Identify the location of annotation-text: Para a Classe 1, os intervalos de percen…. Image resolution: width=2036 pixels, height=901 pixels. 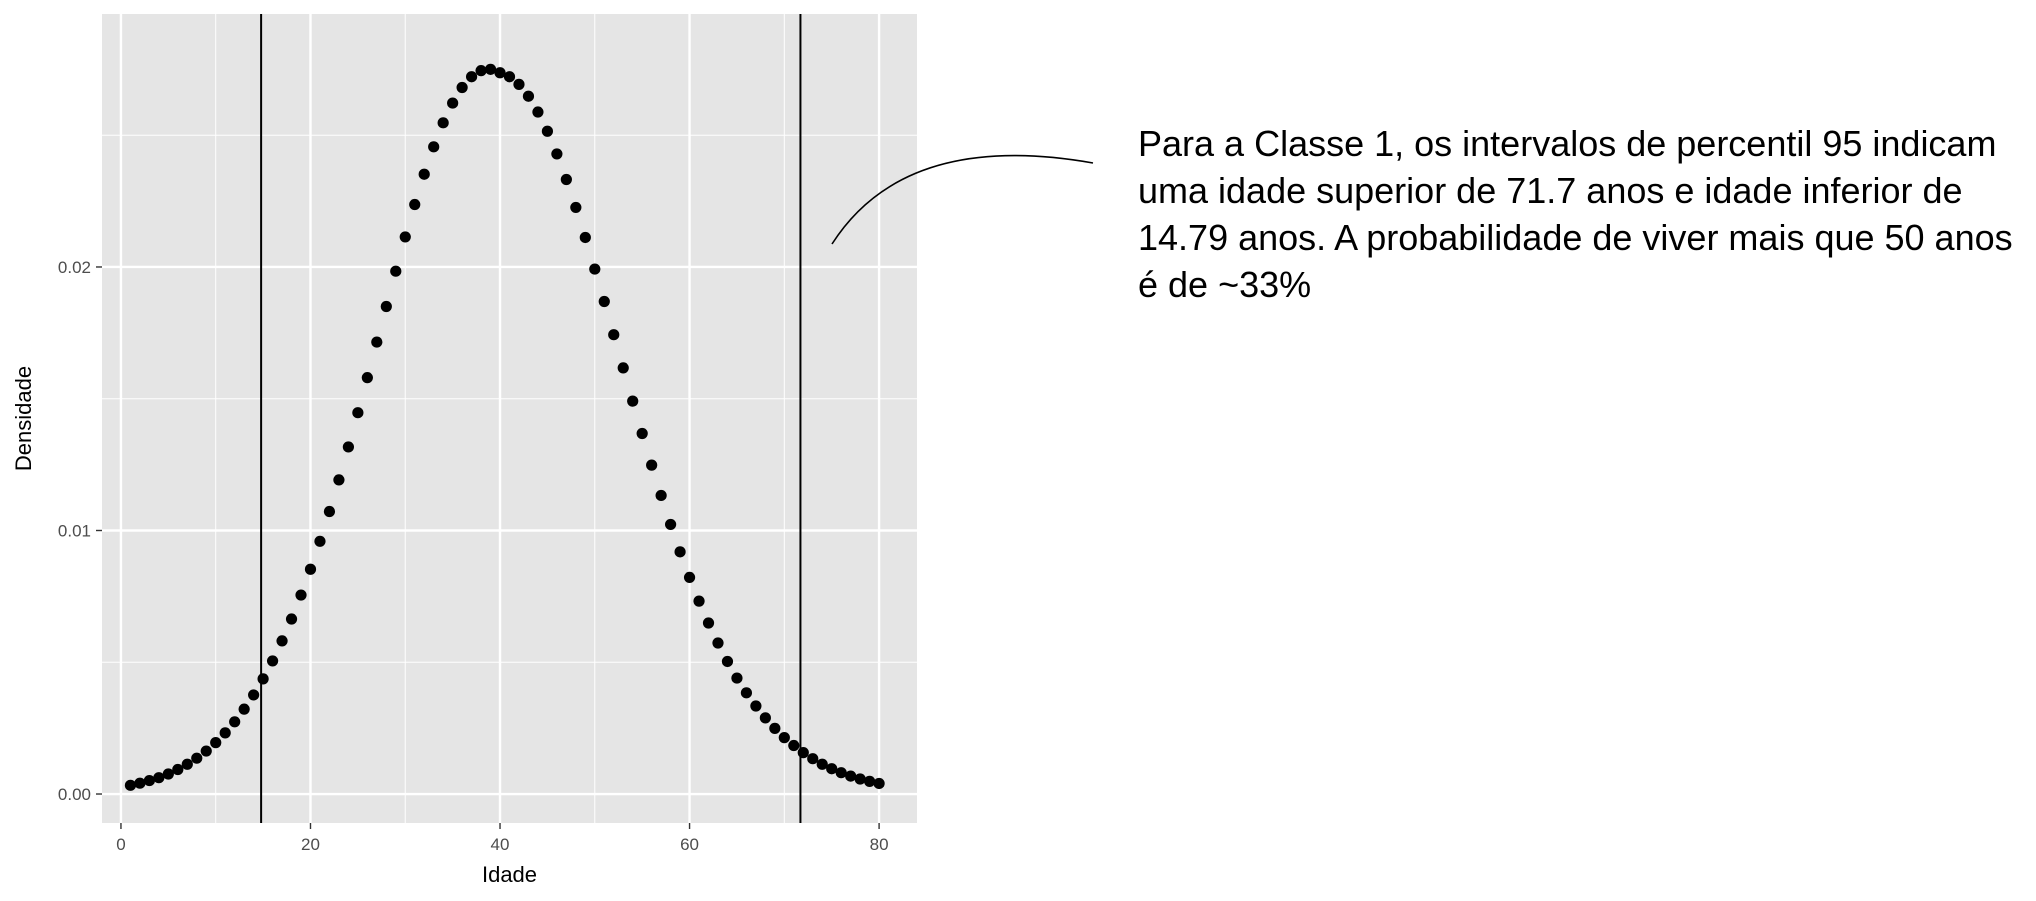
(1575, 214).